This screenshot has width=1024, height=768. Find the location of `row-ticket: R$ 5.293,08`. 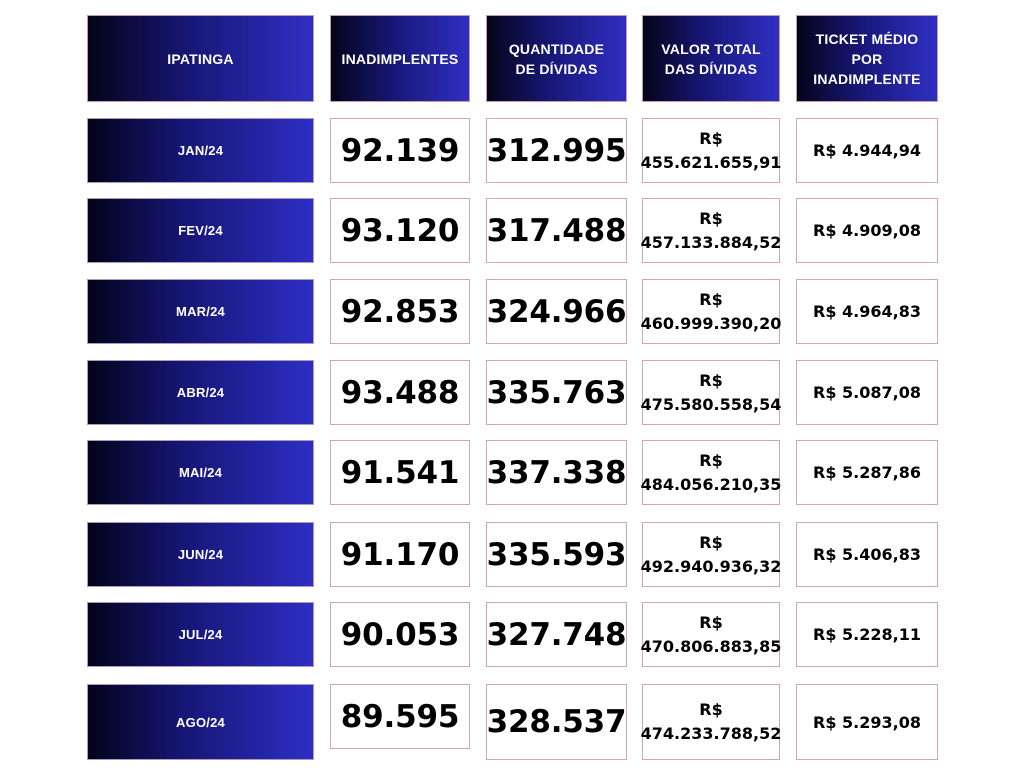

row-ticket: R$ 5.293,08 is located at coordinates (867, 722).